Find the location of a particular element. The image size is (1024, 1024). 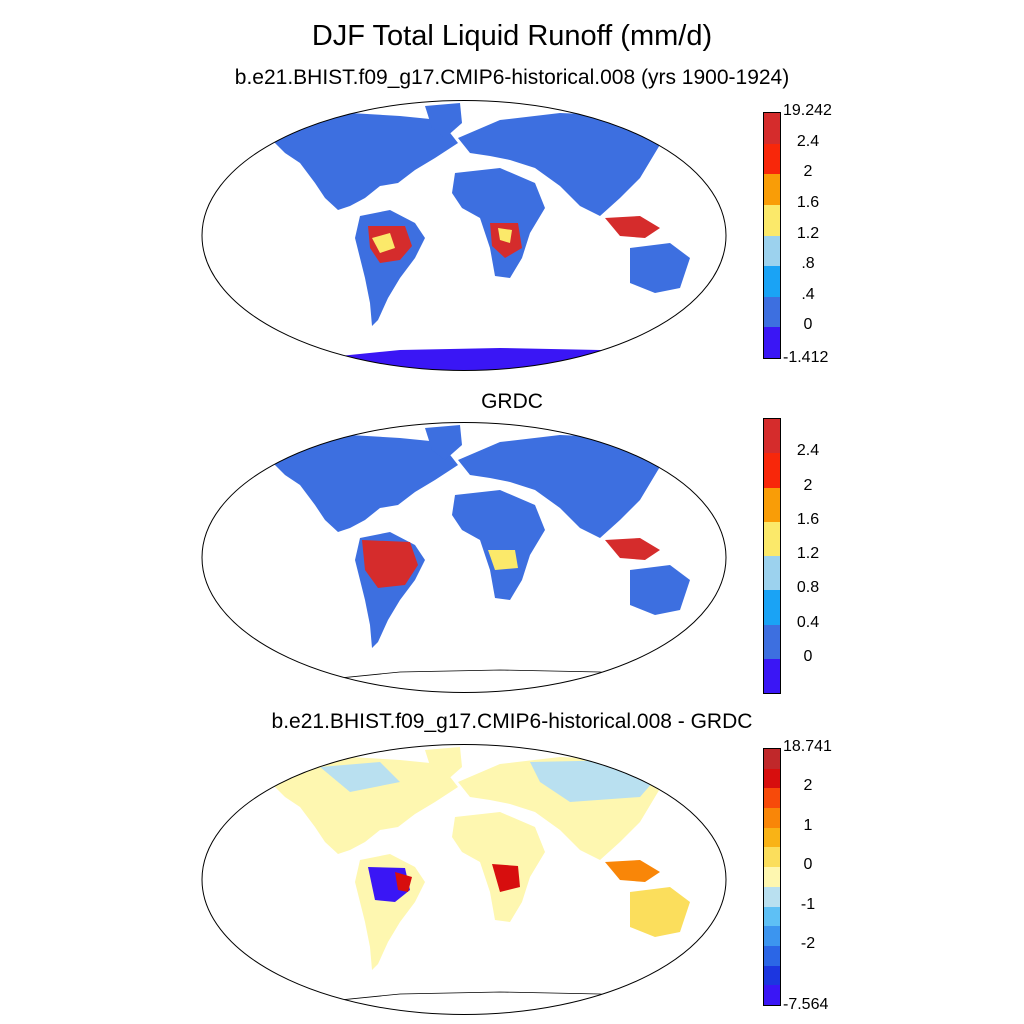

colorbar-label: -1.412 is located at coordinates (806, 357).